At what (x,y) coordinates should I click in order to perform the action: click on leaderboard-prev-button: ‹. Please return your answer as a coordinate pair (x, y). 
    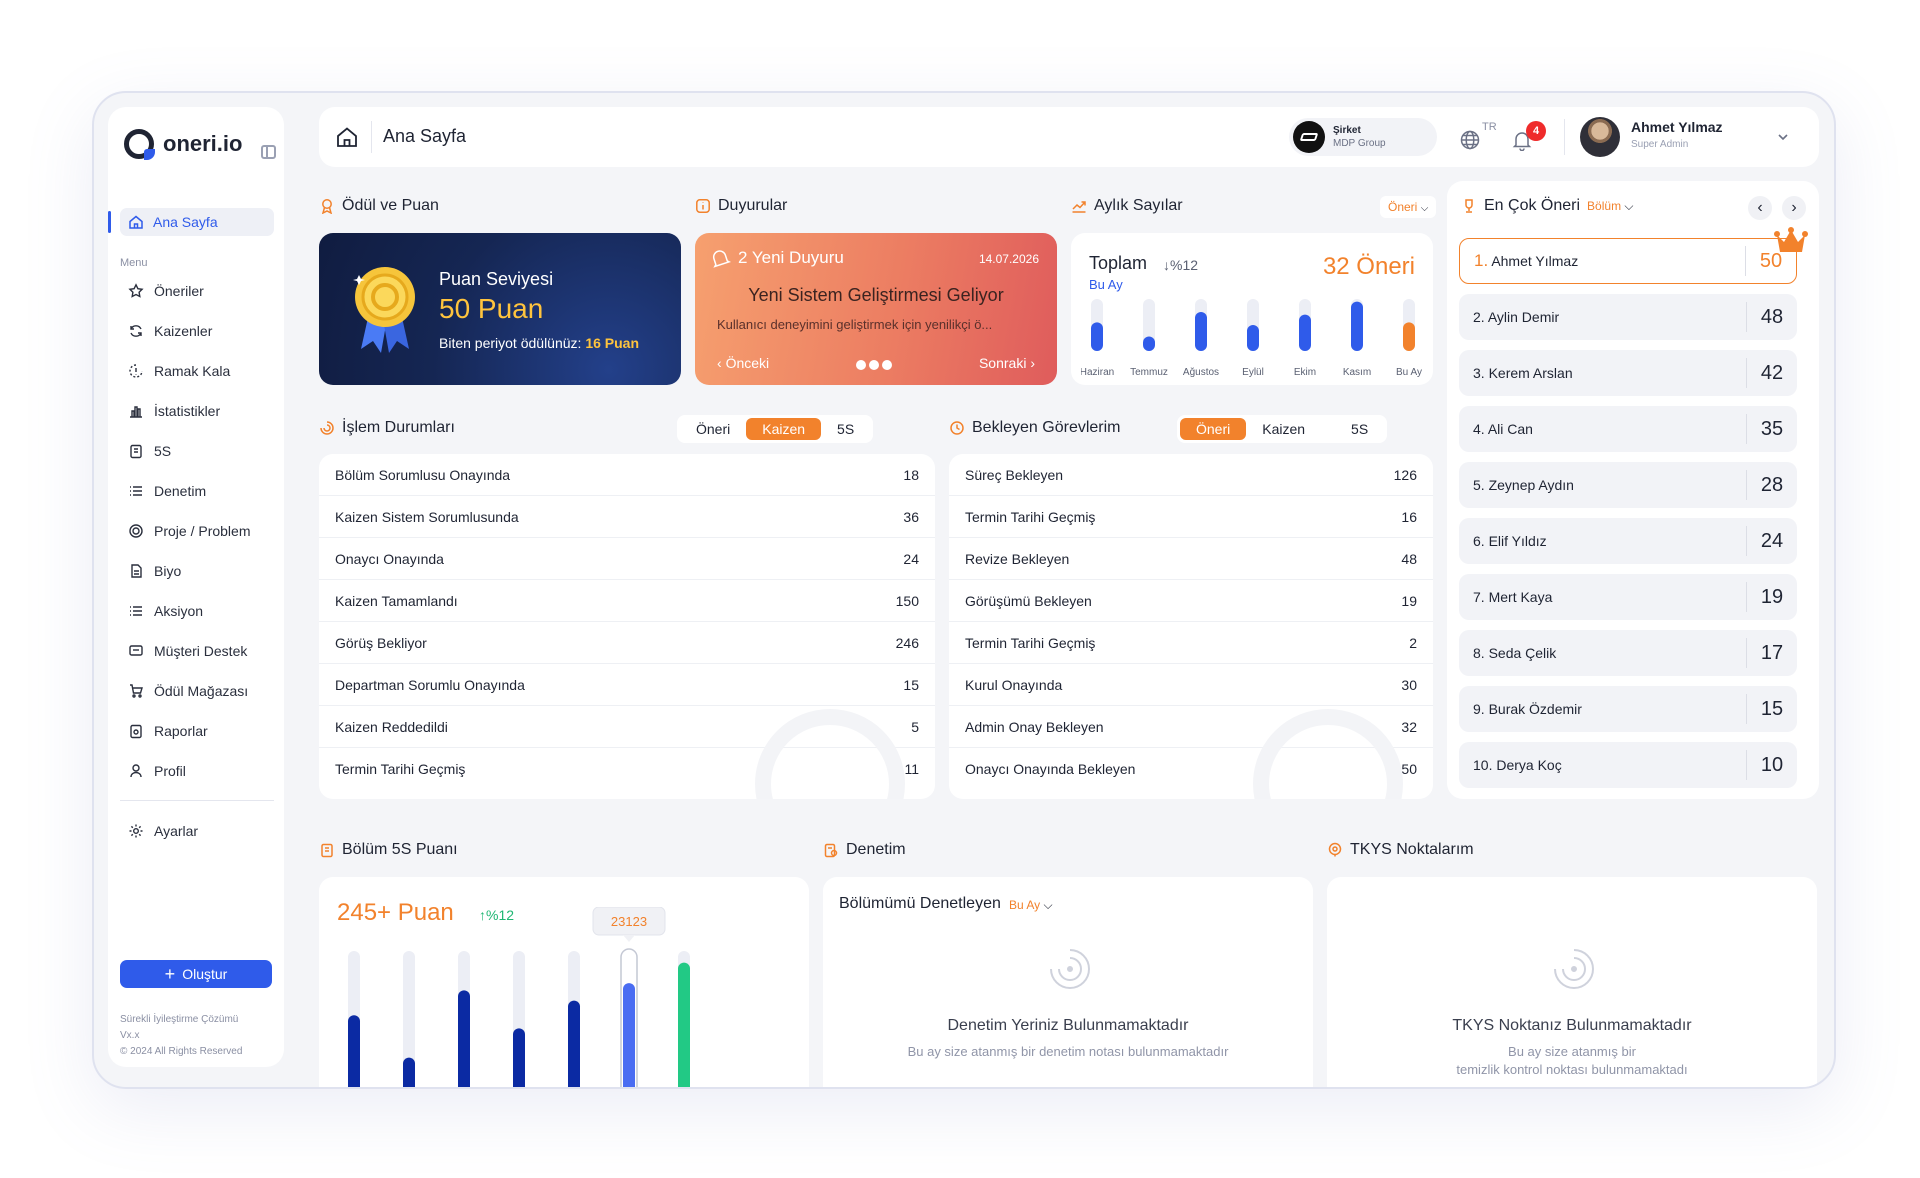
    Looking at the image, I should click on (1760, 208).